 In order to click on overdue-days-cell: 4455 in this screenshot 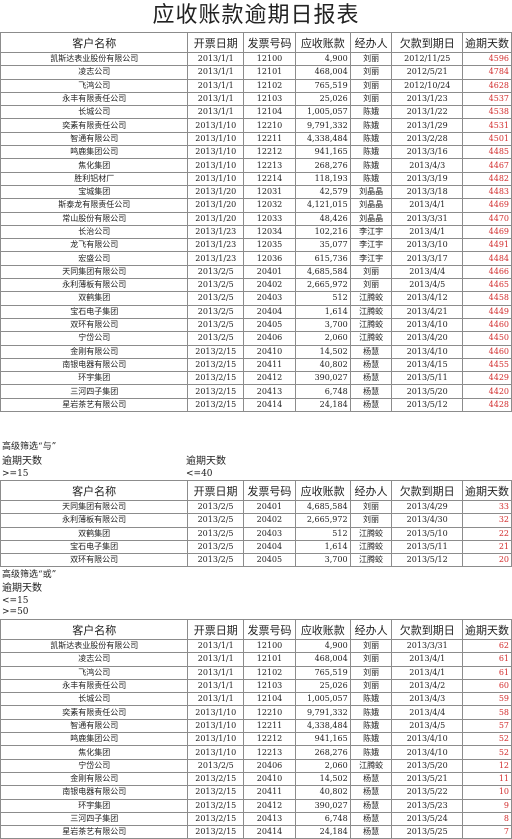, I will do `click(486, 365)`.